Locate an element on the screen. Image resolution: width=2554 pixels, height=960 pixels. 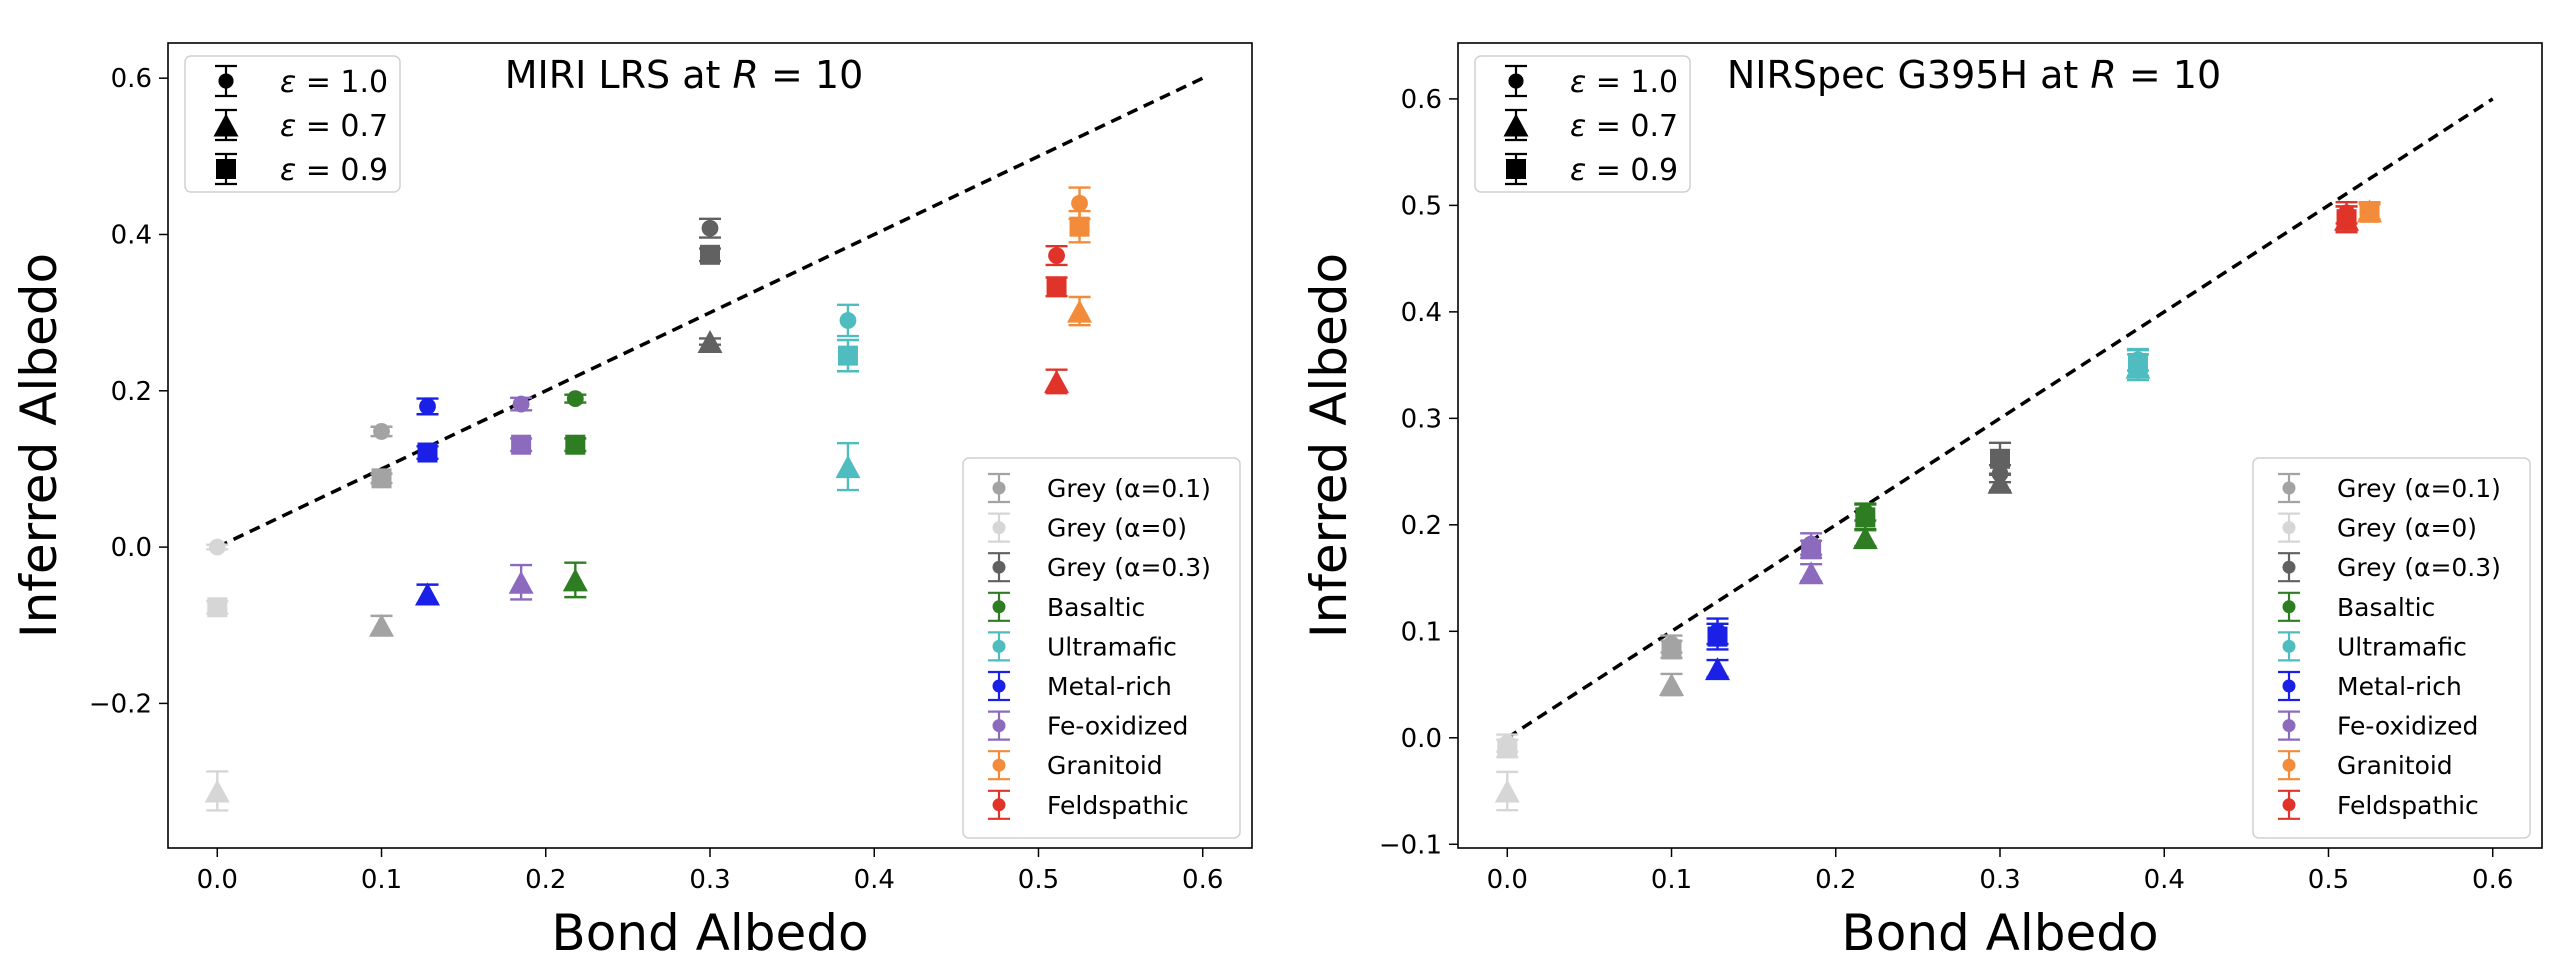
series-grey-0-1- is located at coordinates (382, 530).